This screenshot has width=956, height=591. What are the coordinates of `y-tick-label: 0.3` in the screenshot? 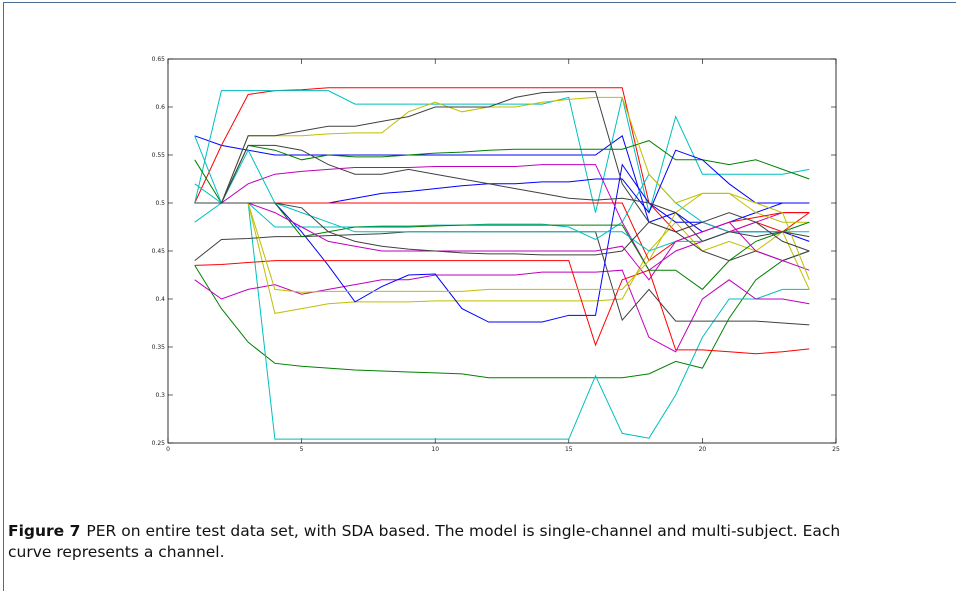 It's located at (160, 395).